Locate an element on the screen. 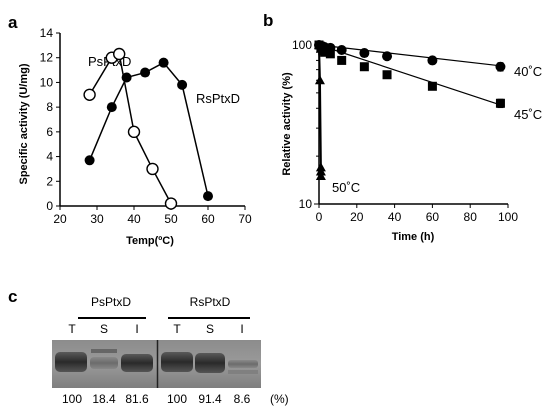 This screenshot has height=416, width=556. sds-page-gel-panel: PsPtxD RsPtxD T S I T S I is located at coordinates (170, 350).